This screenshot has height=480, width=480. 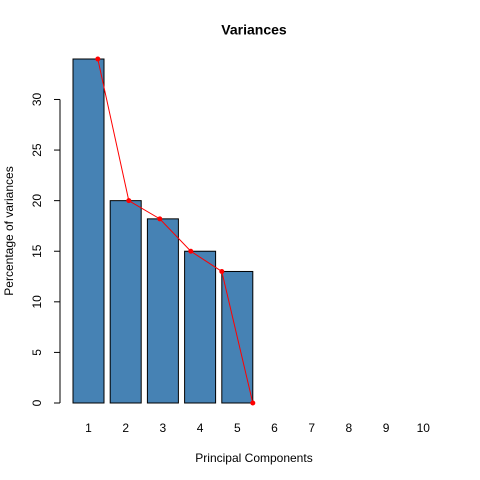 I want to click on y-tick-label: 25, so click(x=37, y=150).